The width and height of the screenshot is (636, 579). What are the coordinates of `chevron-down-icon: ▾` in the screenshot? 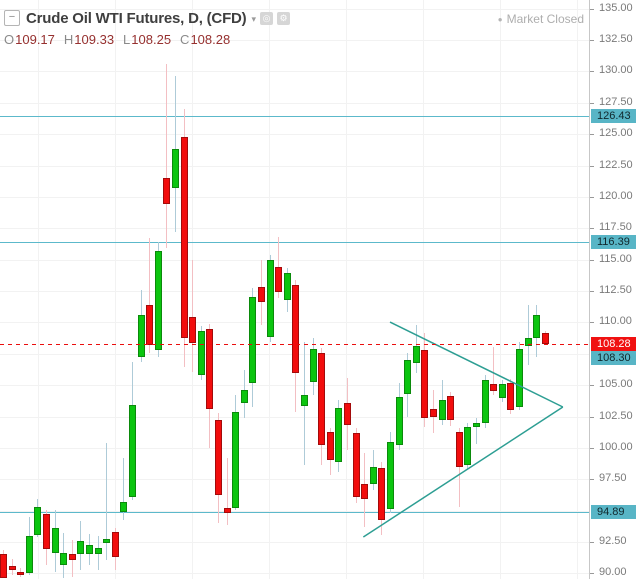 It's located at (253, 18).